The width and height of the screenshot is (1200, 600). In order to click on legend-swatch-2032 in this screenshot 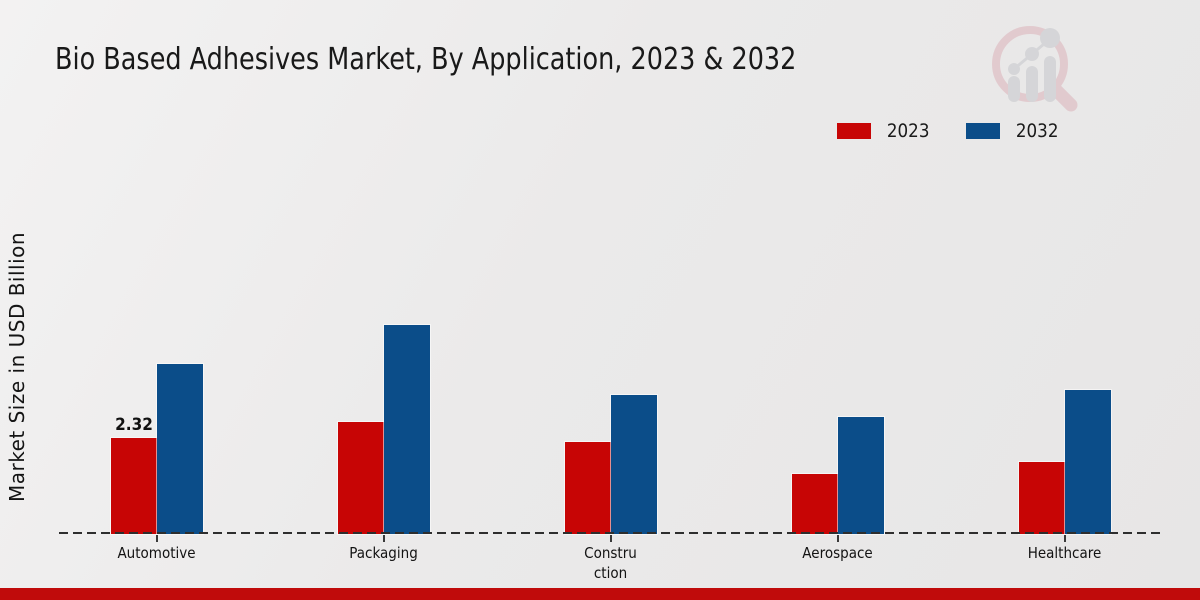, I will do `click(983, 131)`.